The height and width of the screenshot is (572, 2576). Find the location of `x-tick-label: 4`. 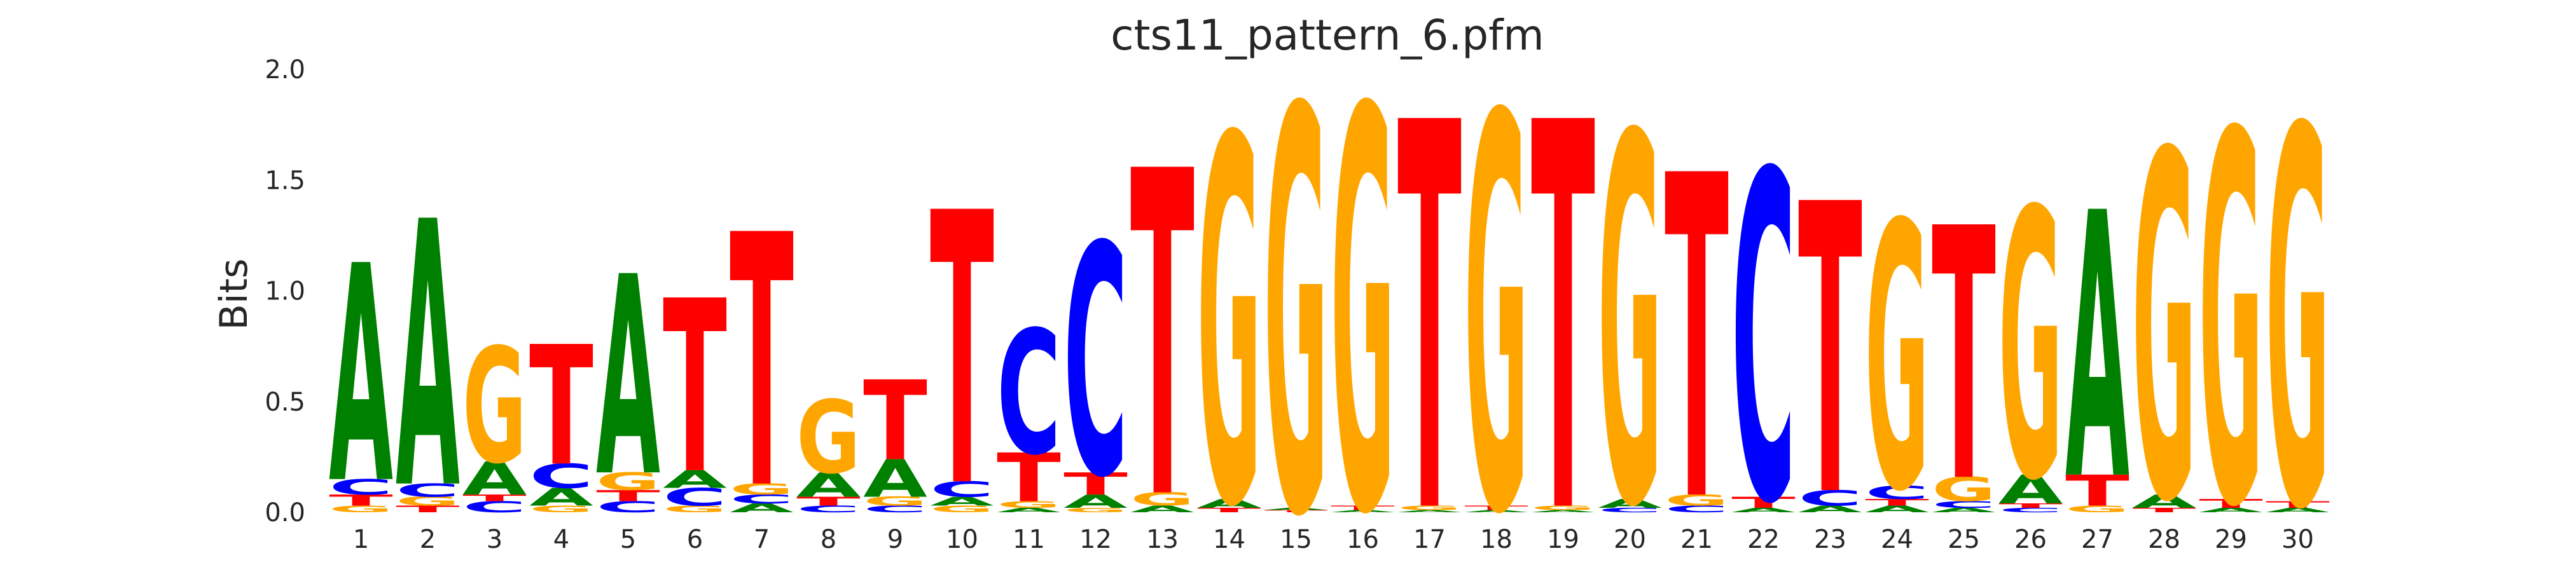

x-tick-label: 4 is located at coordinates (561, 539).